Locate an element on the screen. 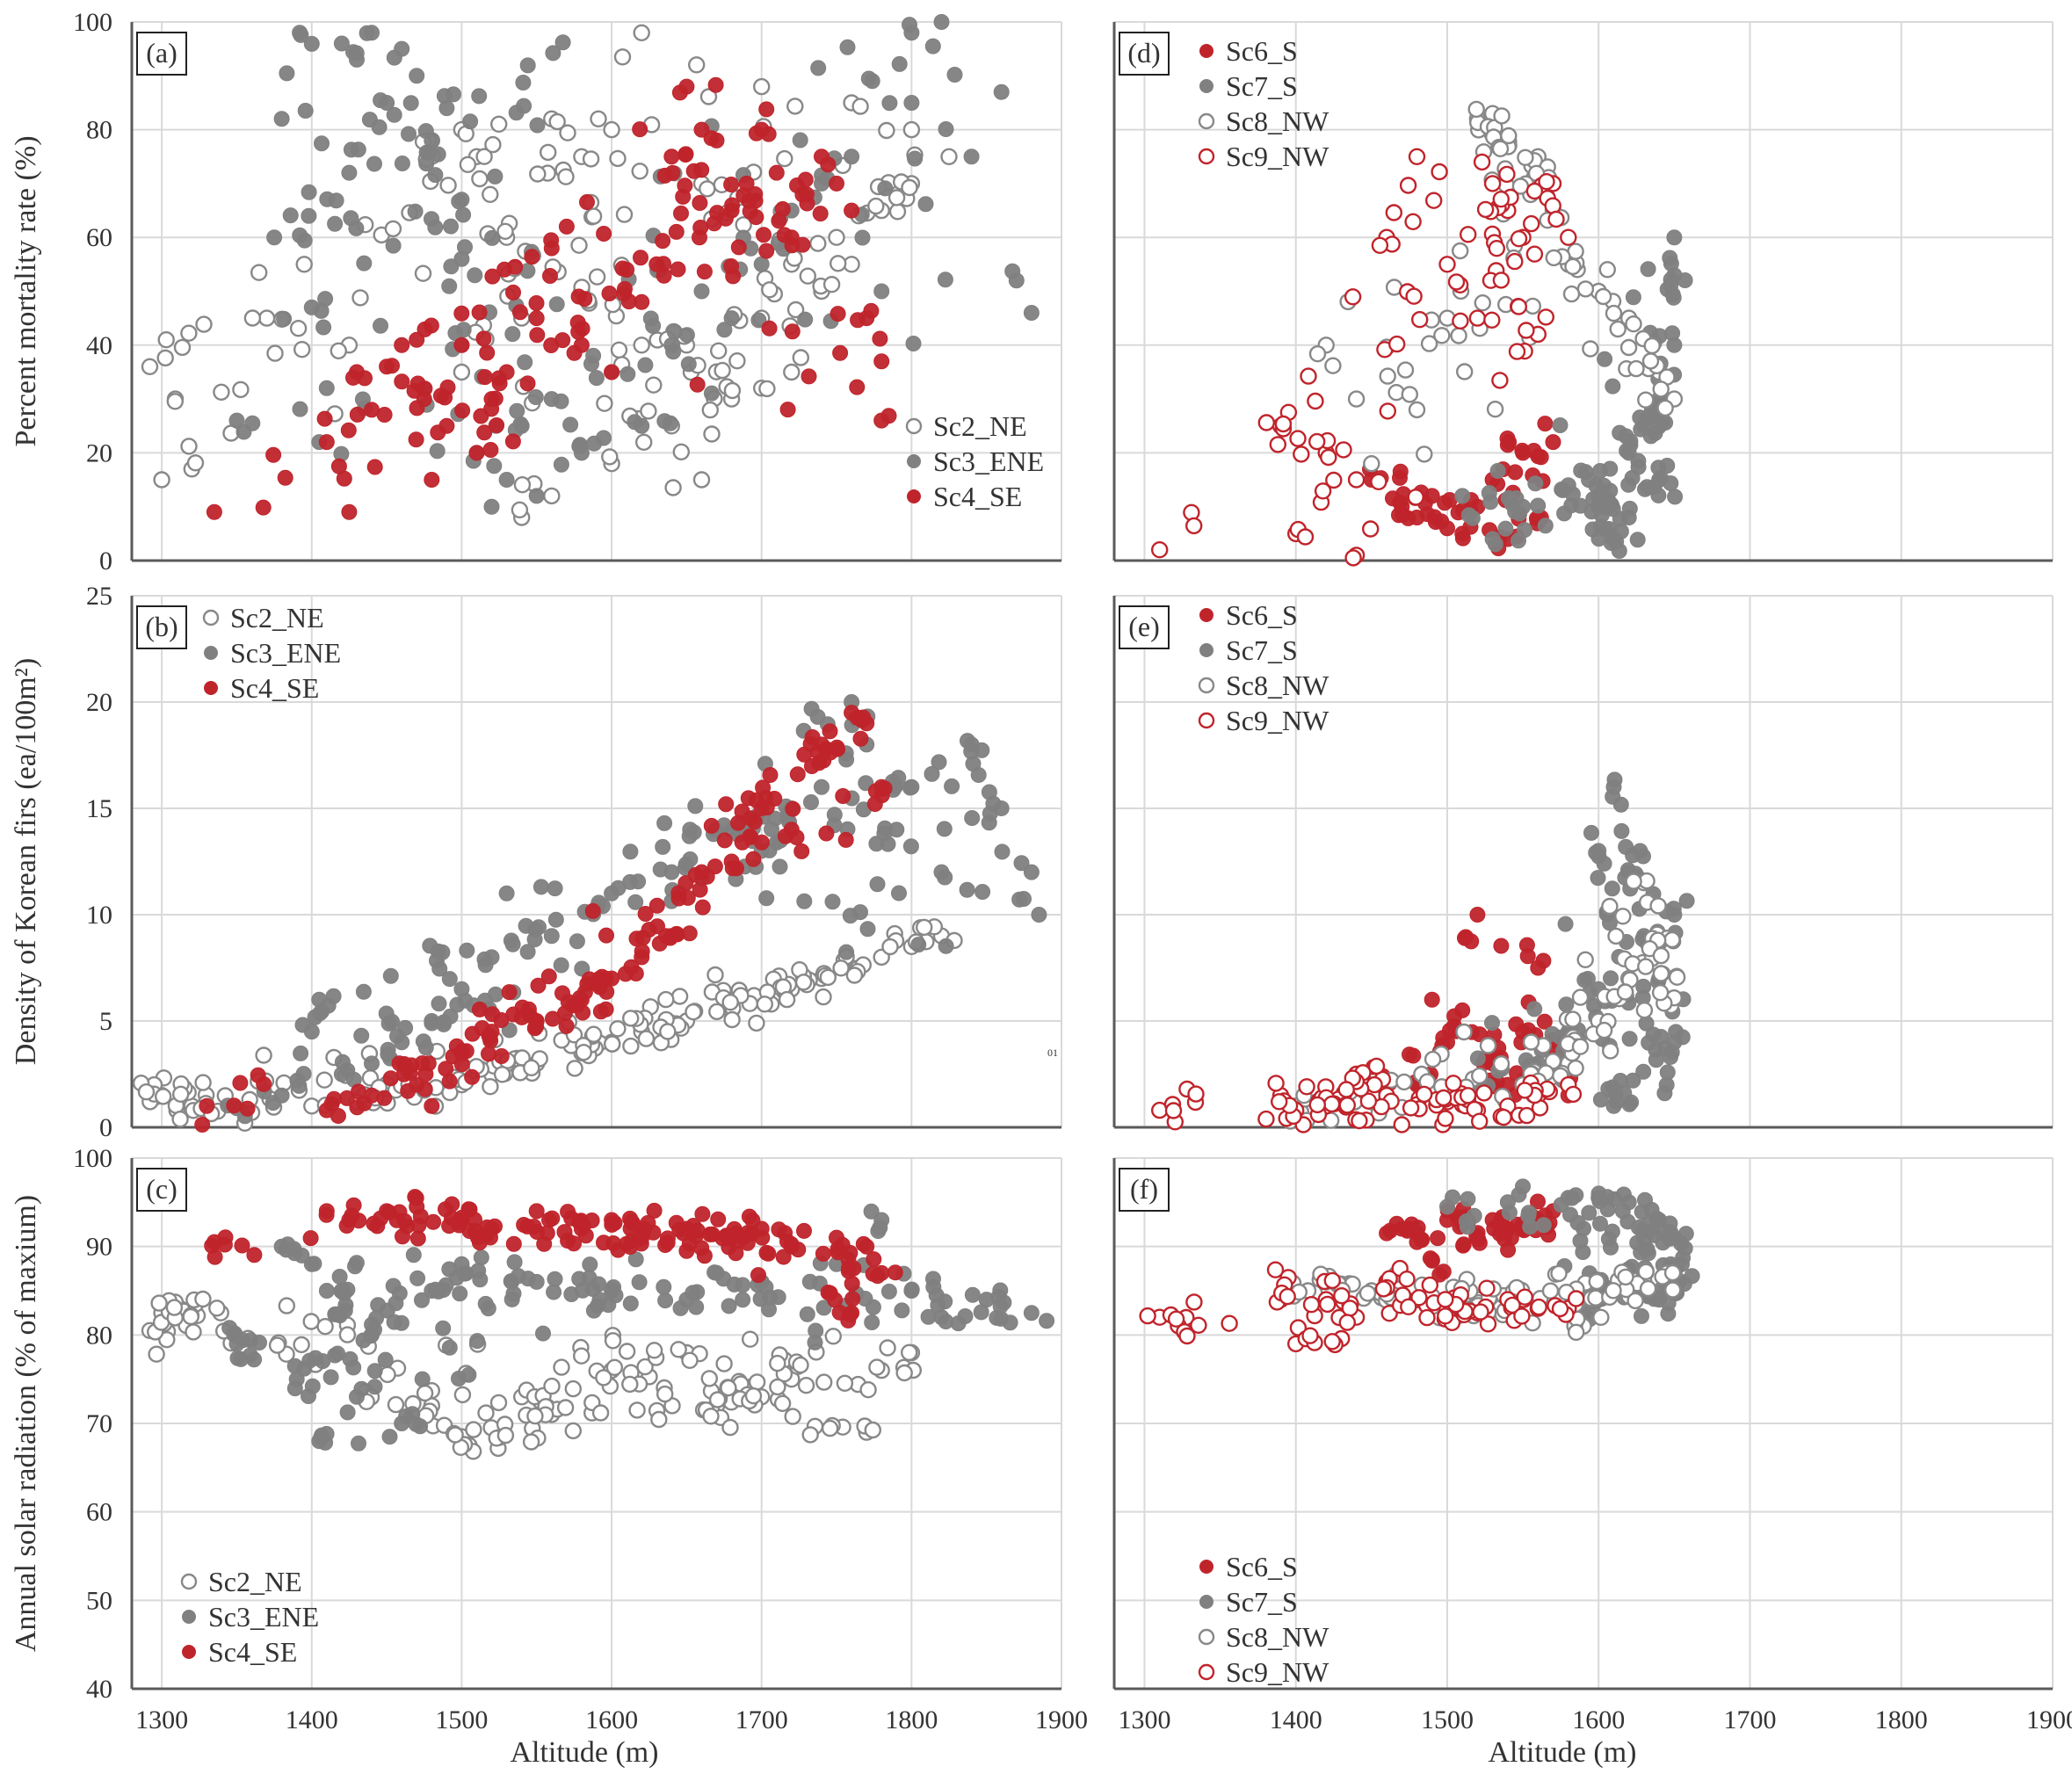  legend-label-d-Sc8_NW: Sc8_NW is located at coordinates (1277, 121).